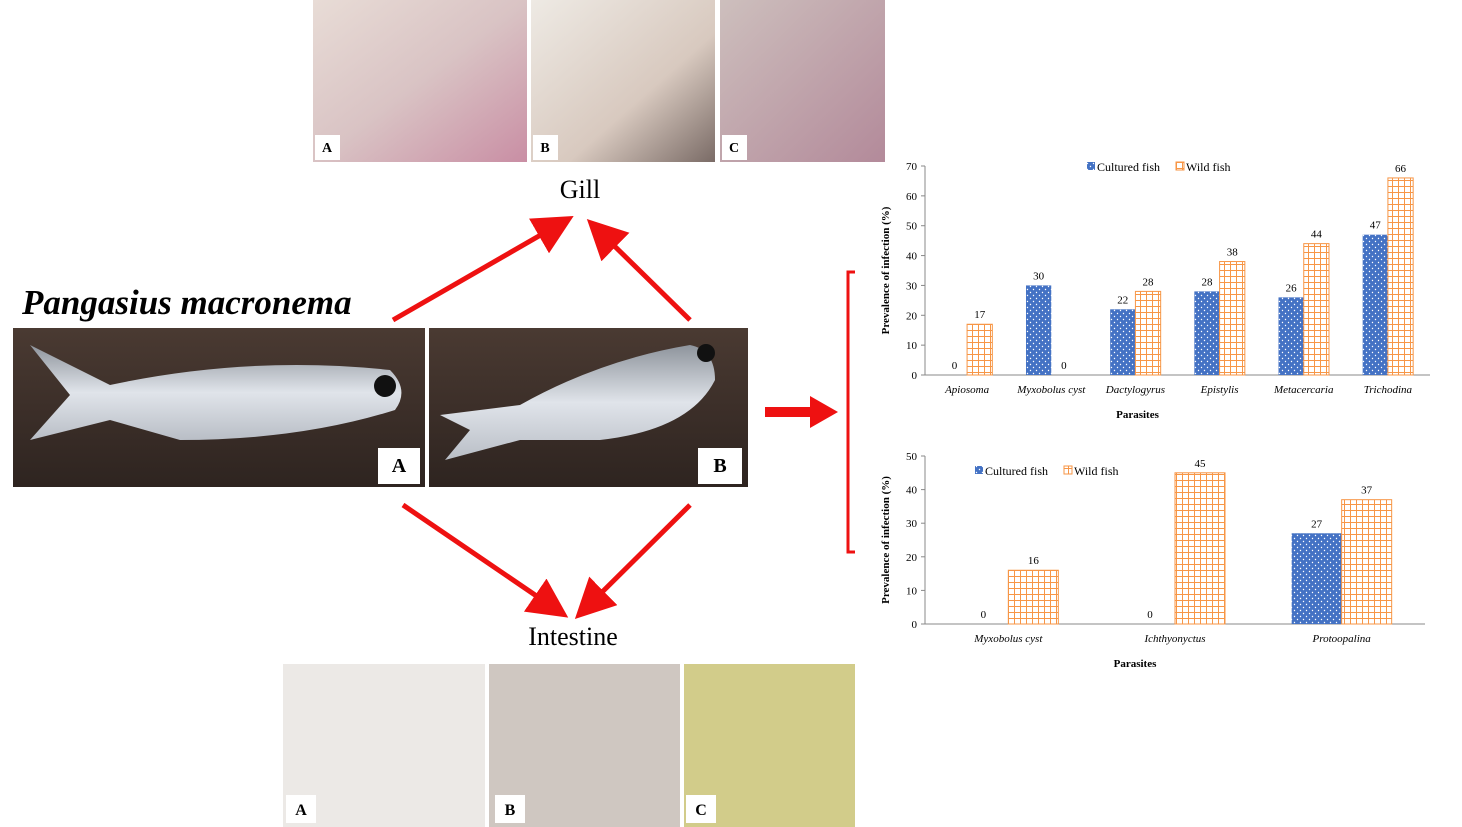  I want to click on value-label: 27, so click(1317, 524).